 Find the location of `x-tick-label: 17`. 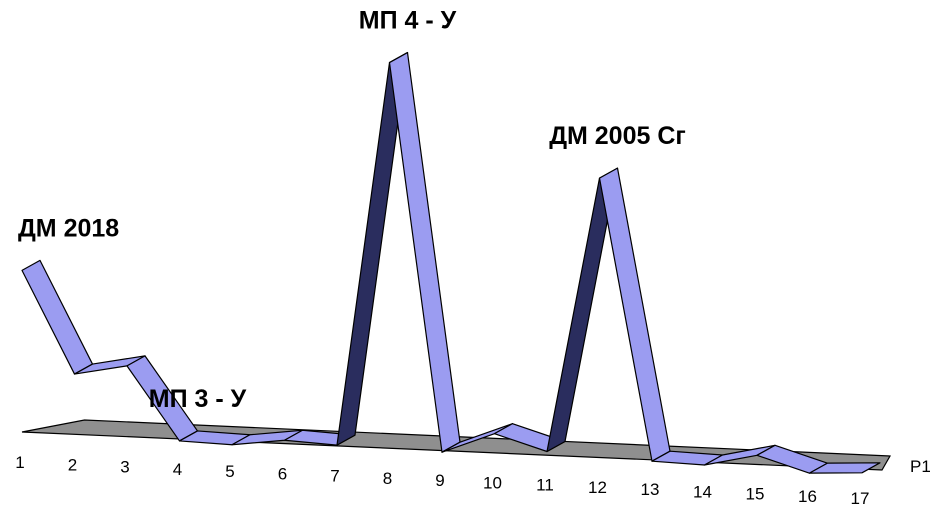

x-tick-label: 17 is located at coordinates (860, 497).